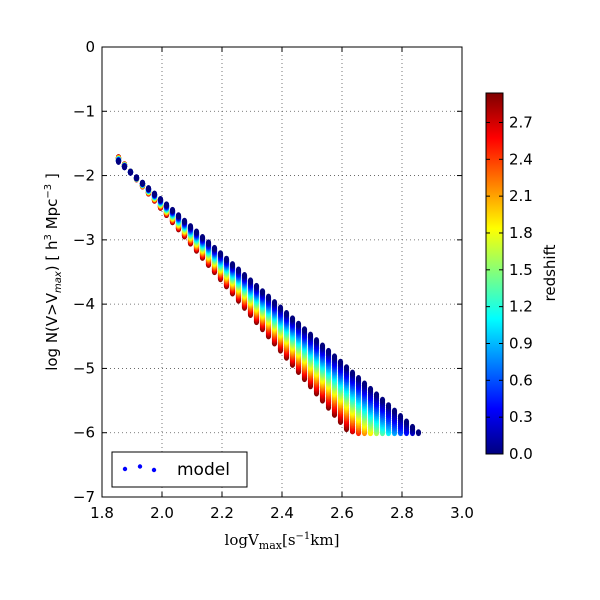  What do you see at coordinates (324, 540) in the screenshot?
I see `x-label-unit-close: km]` at bounding box center [324, 540].